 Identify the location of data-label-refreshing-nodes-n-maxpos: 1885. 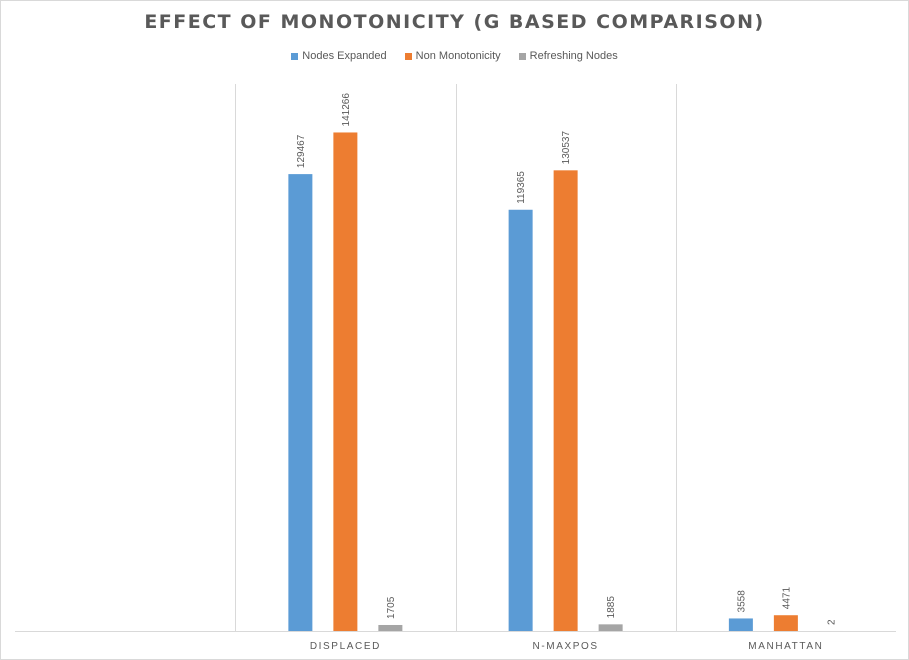
(611, 607).